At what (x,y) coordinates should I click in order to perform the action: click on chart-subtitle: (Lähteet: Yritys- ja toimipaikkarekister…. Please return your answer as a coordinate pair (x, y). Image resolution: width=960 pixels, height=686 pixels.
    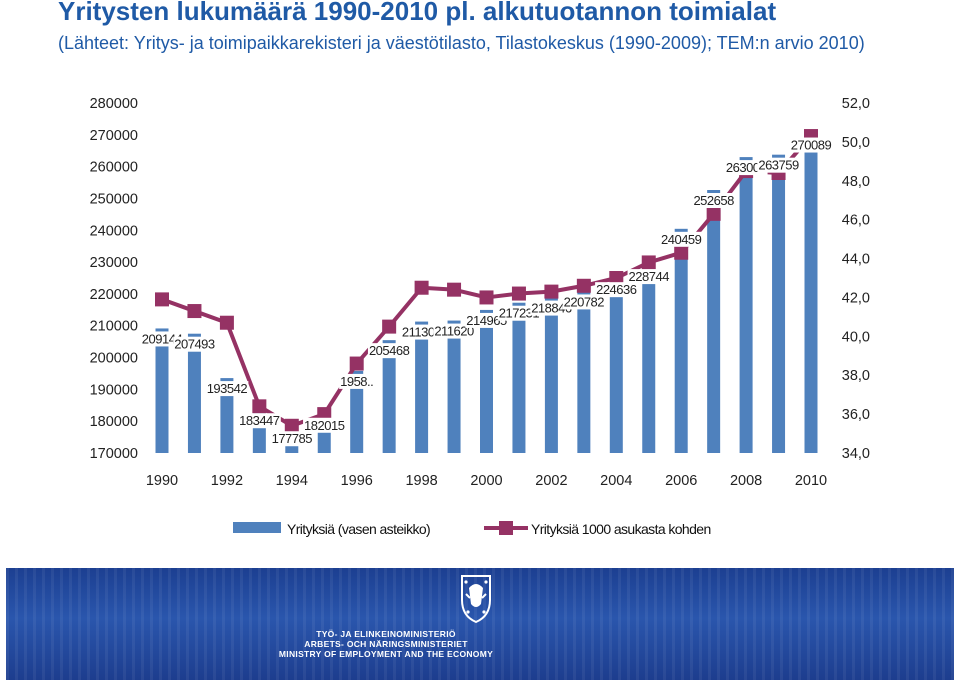
    Looking at the image, I should click on (461, 43).